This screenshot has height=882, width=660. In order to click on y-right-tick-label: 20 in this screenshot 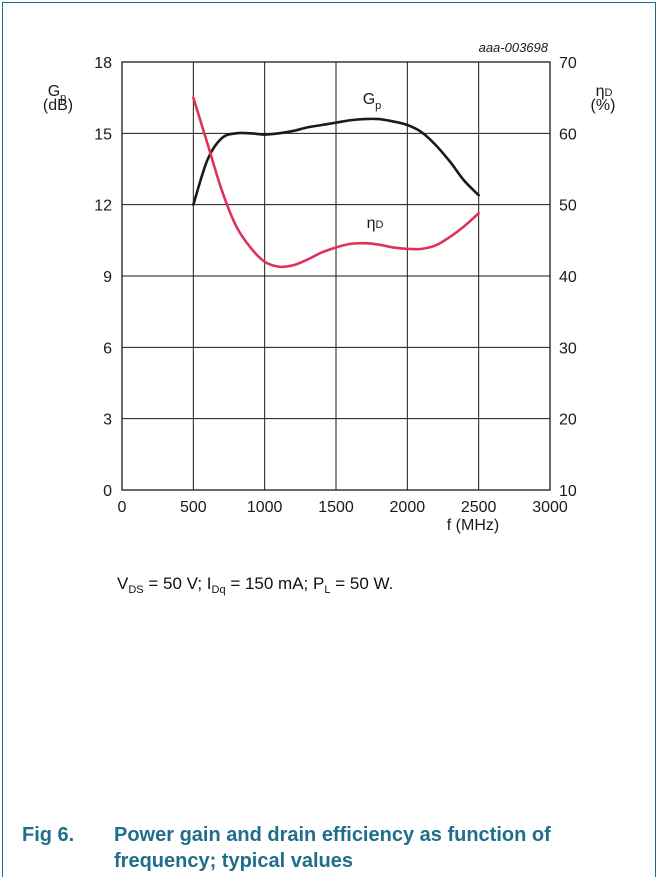, I will do `click(568, 420)`.